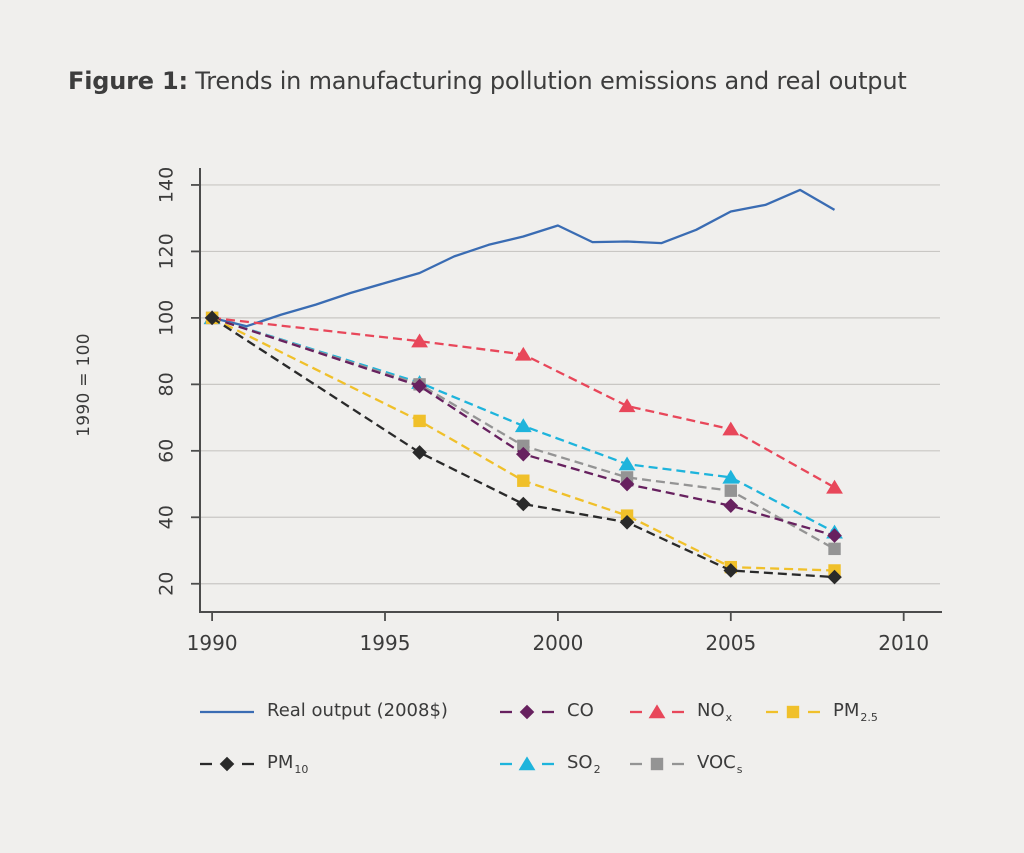 This screenshot has height=853, width=1024. Describe the element at coordinates (584, 764) in the screenshot. I see `legend-label-so2: SO2` at that location.